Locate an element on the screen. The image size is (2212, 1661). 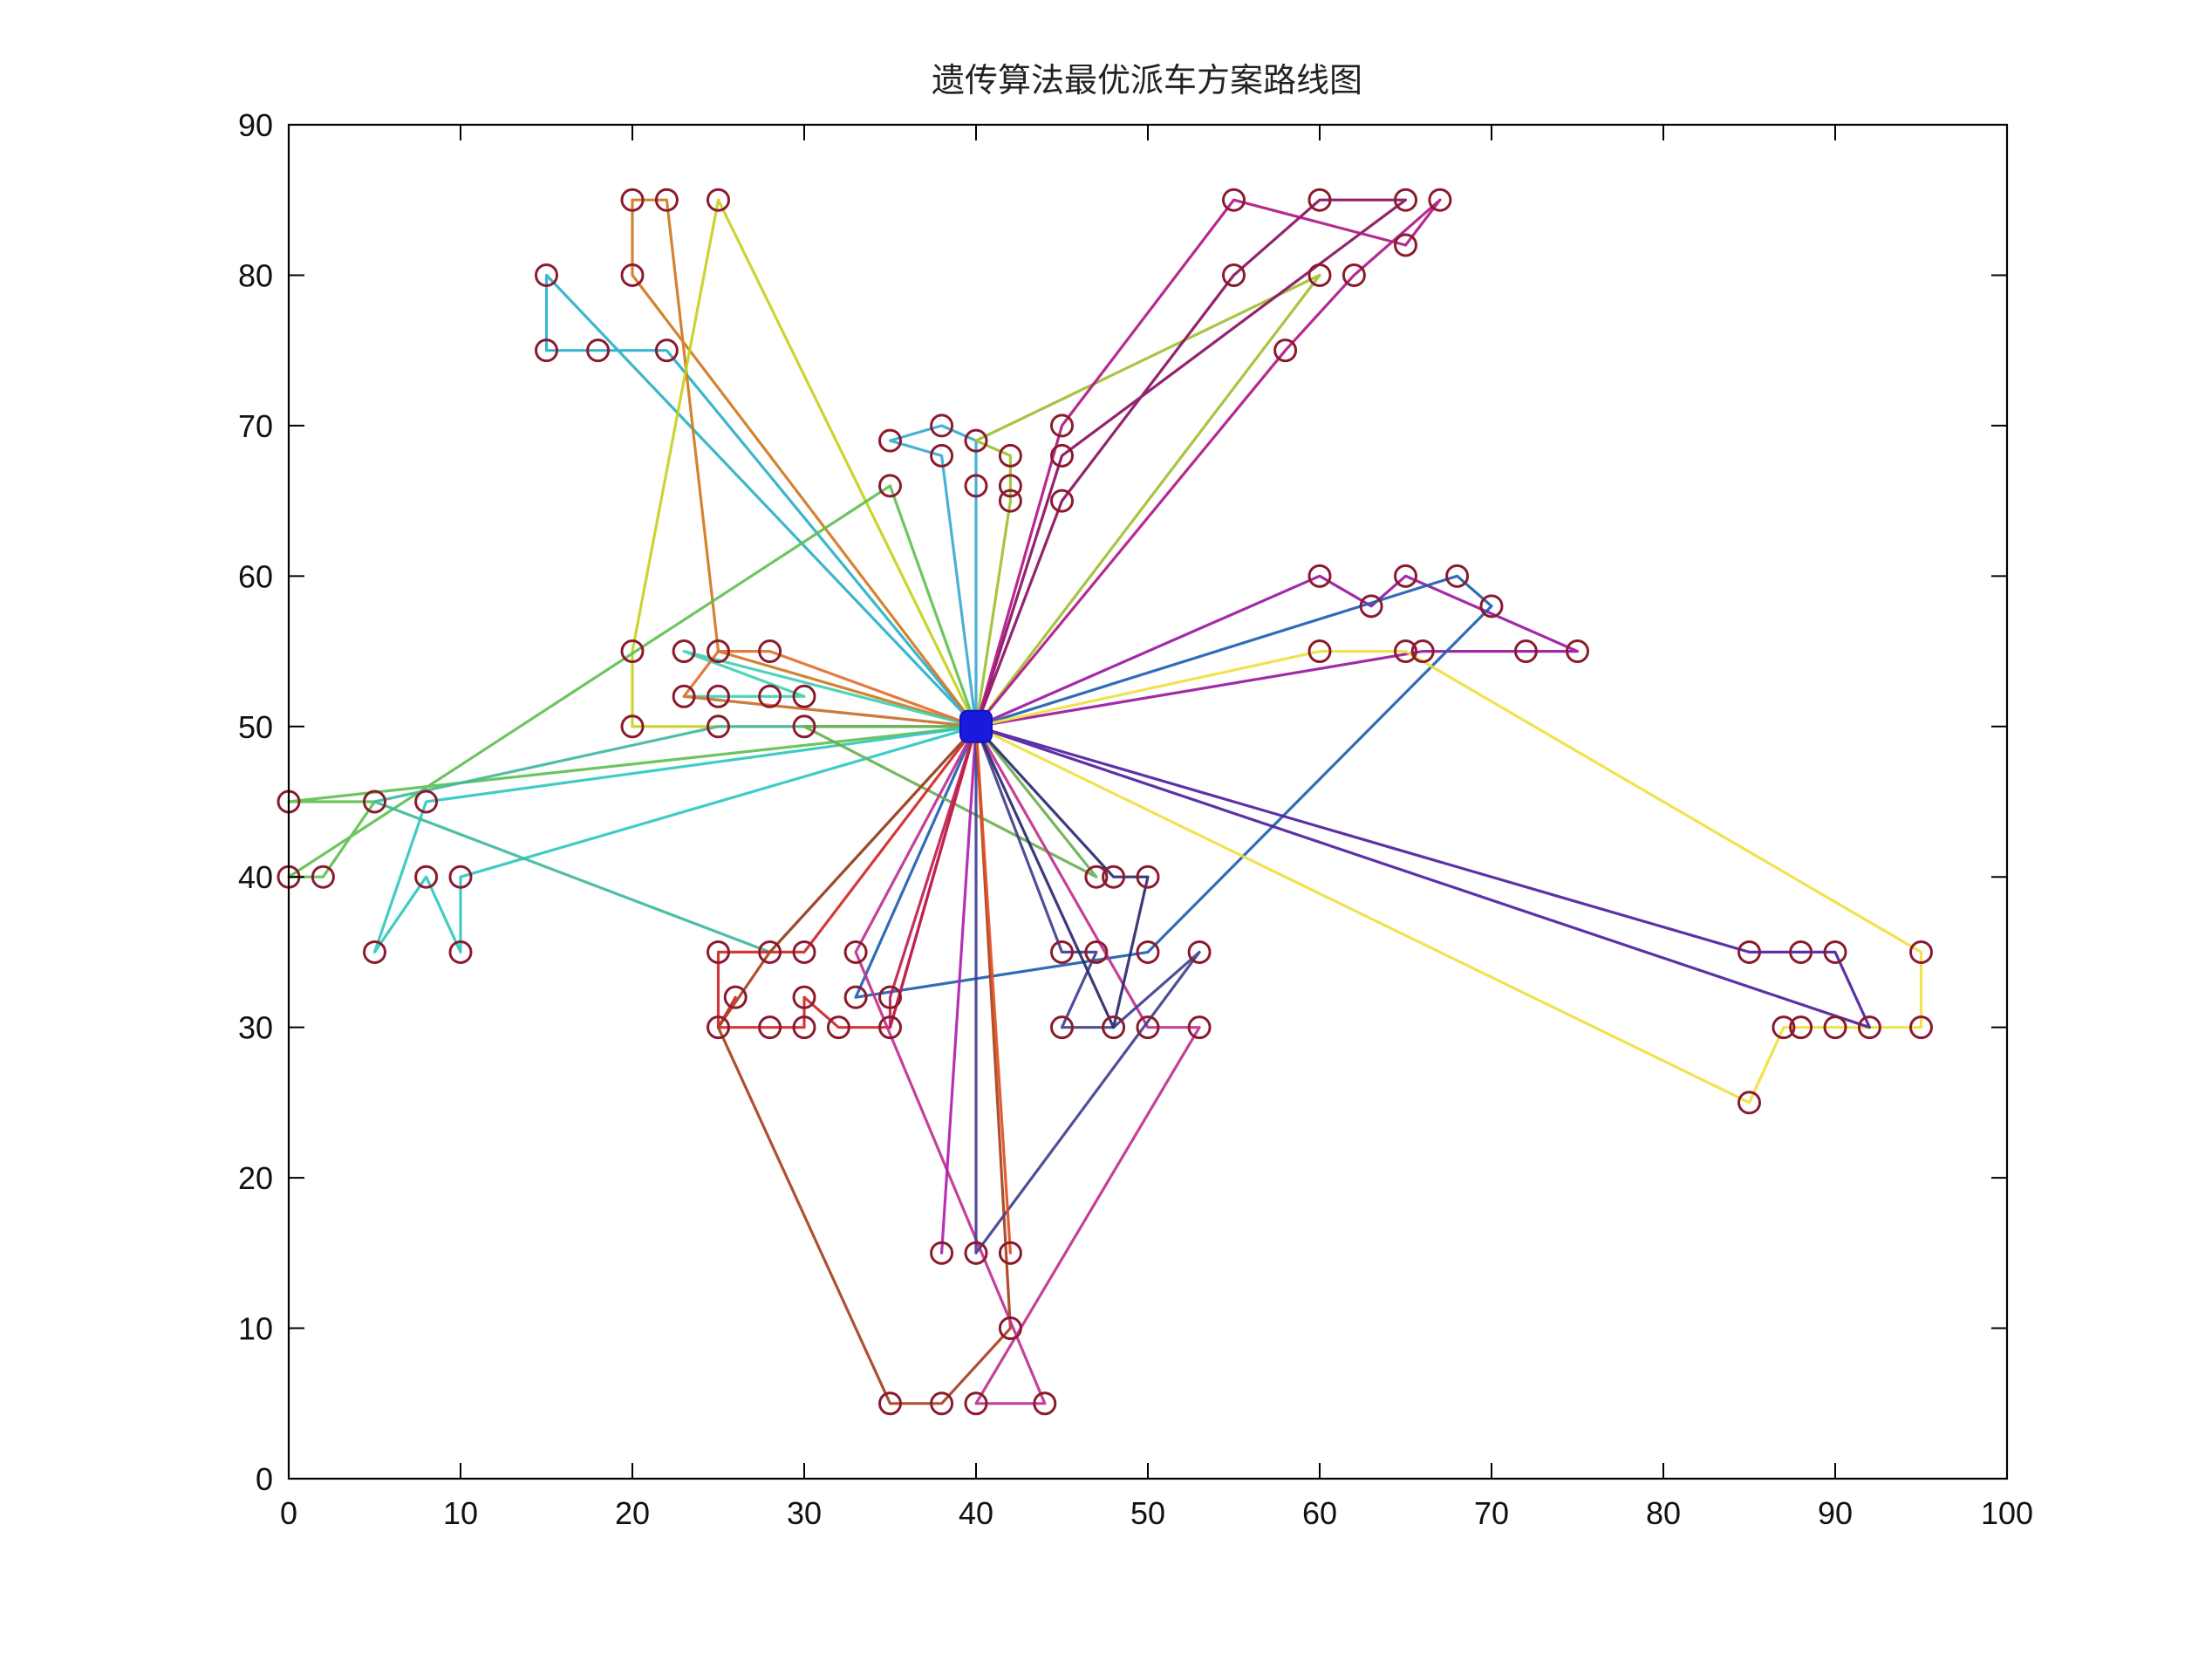
y-tick-label-60: 60 is located at coordinates (256, 576).